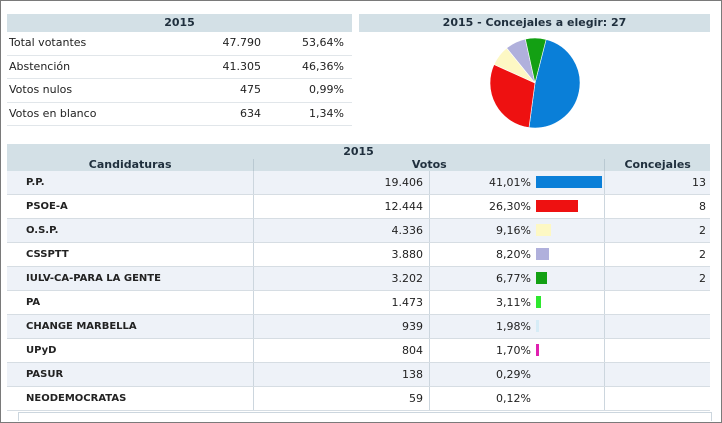 The height and width of the screenshot is (423, 722). What do you see at coordinates (242, 42) in the screenshot?
I see `summary-value: 47.790` at bounding box center [242, 42].